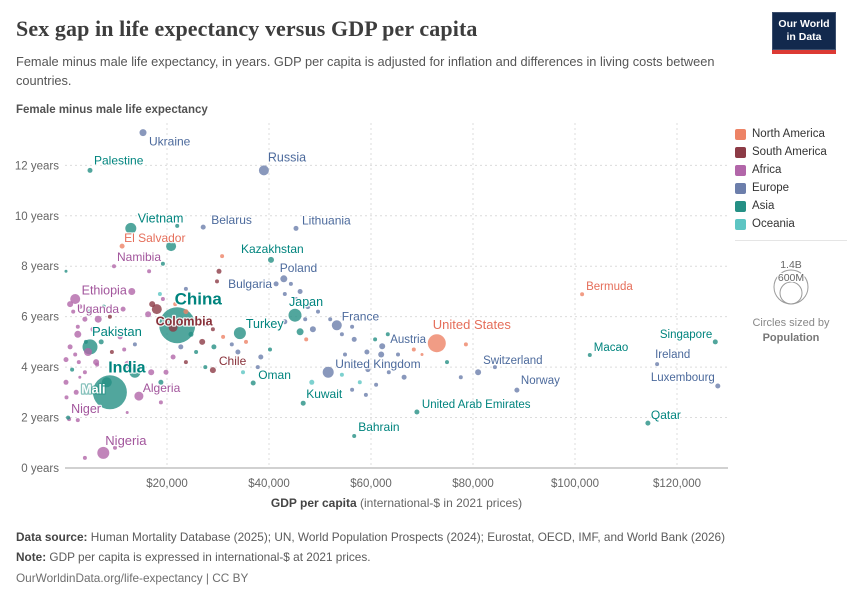  Describe the element at coordinates (686, 335) in the screenshot. I see `point-label-singapore: Singapore` at that location.